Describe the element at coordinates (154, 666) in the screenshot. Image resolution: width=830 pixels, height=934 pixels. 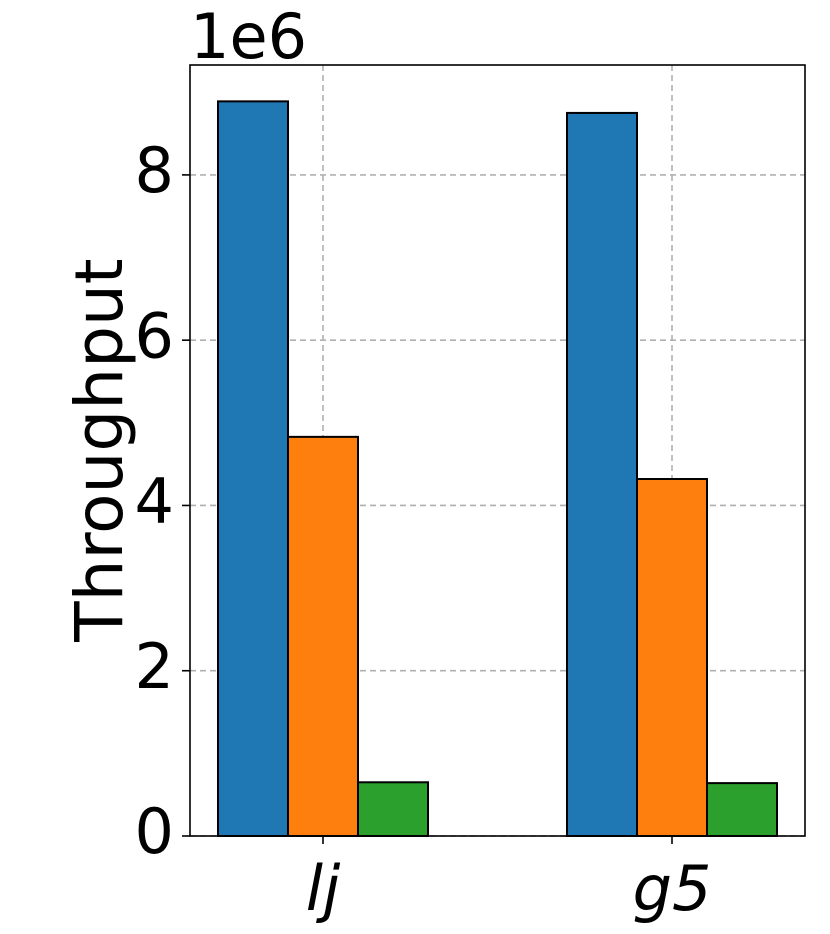
I see `y-tick-label: 2` at that location.